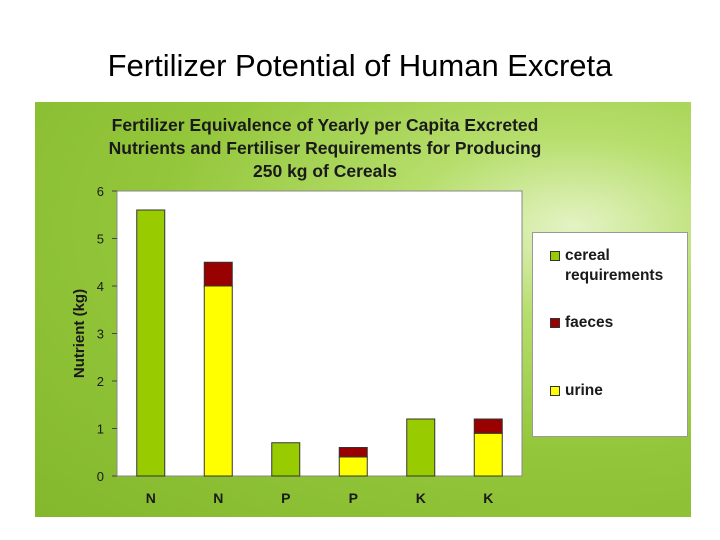 The image size is (720, 540). What do you see at coordinates (100, 191) in the screenshot?
I see `y-tick-label: 6` at bounding box center [100, 191].